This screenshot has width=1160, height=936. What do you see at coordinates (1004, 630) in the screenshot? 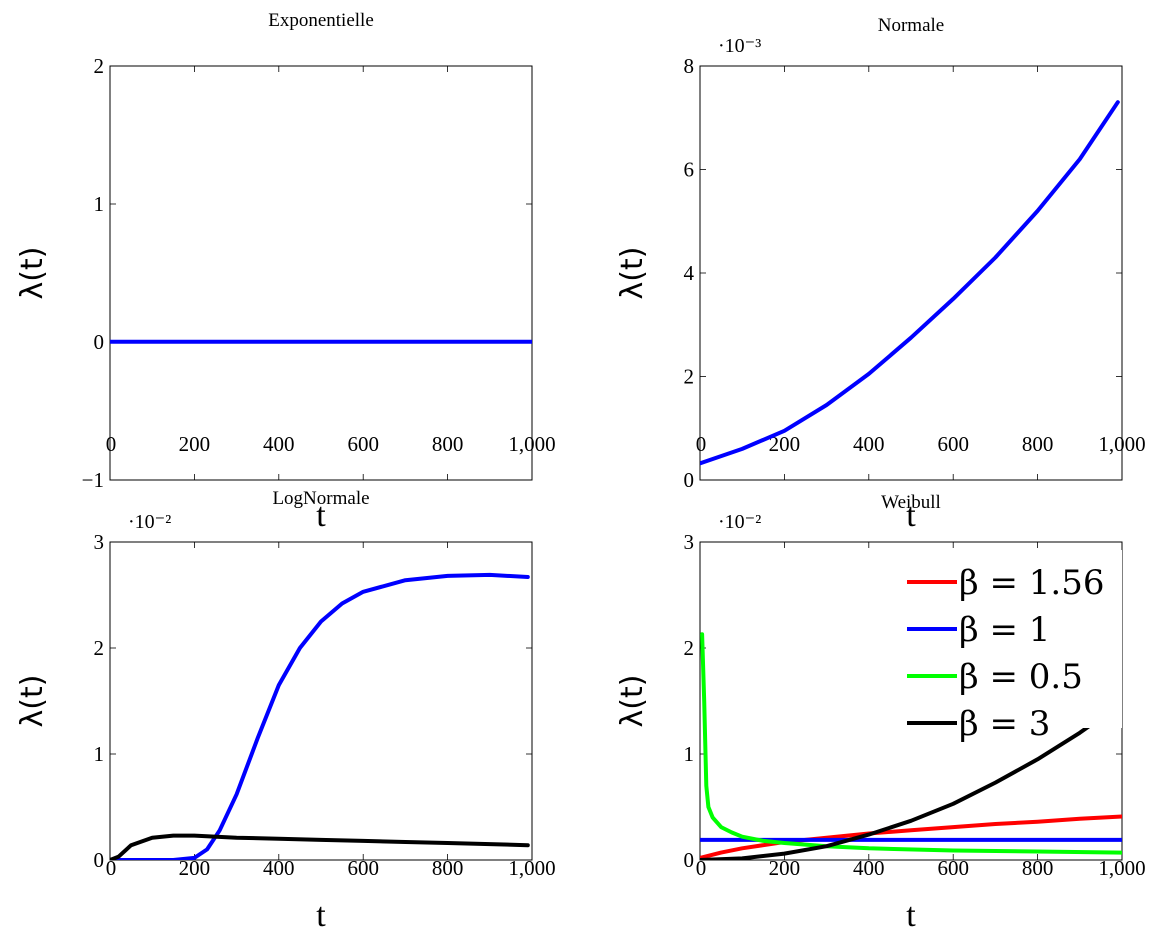
I see `legend-label: β = 1` at bounding box center [1004, 630].